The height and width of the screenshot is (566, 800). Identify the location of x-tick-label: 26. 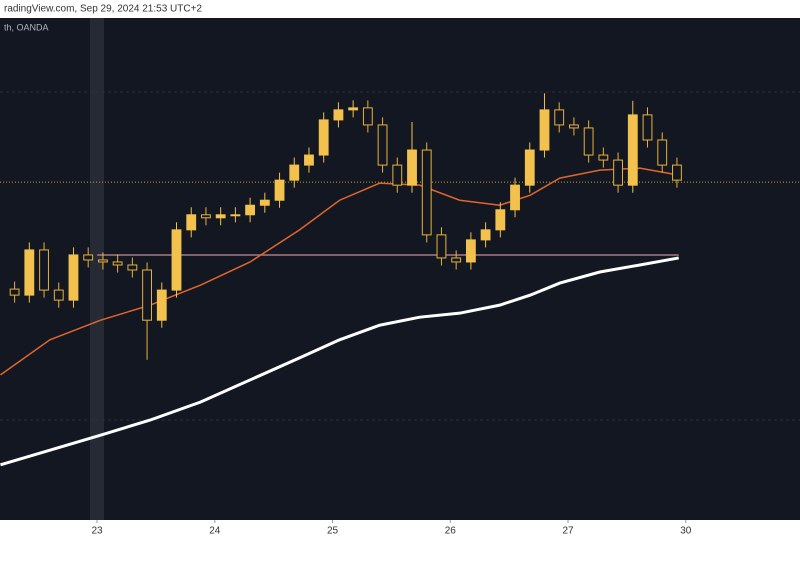
(451, 531).